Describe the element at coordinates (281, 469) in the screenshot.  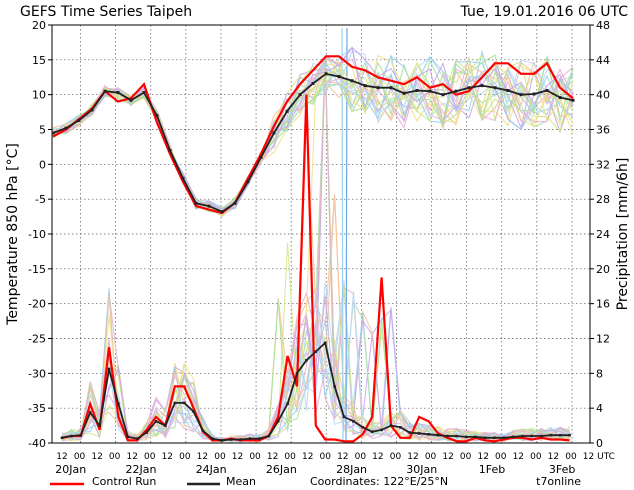
I see `x-date-label: 26Jan` at that location.